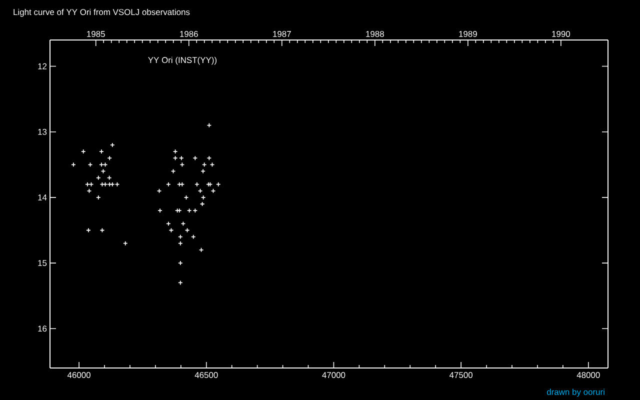 The width and height of the screenshot is (640, 400). Describe the element at coordinates (42, 66) in the screenshot. I see `y-tick-label: 12` at that location.